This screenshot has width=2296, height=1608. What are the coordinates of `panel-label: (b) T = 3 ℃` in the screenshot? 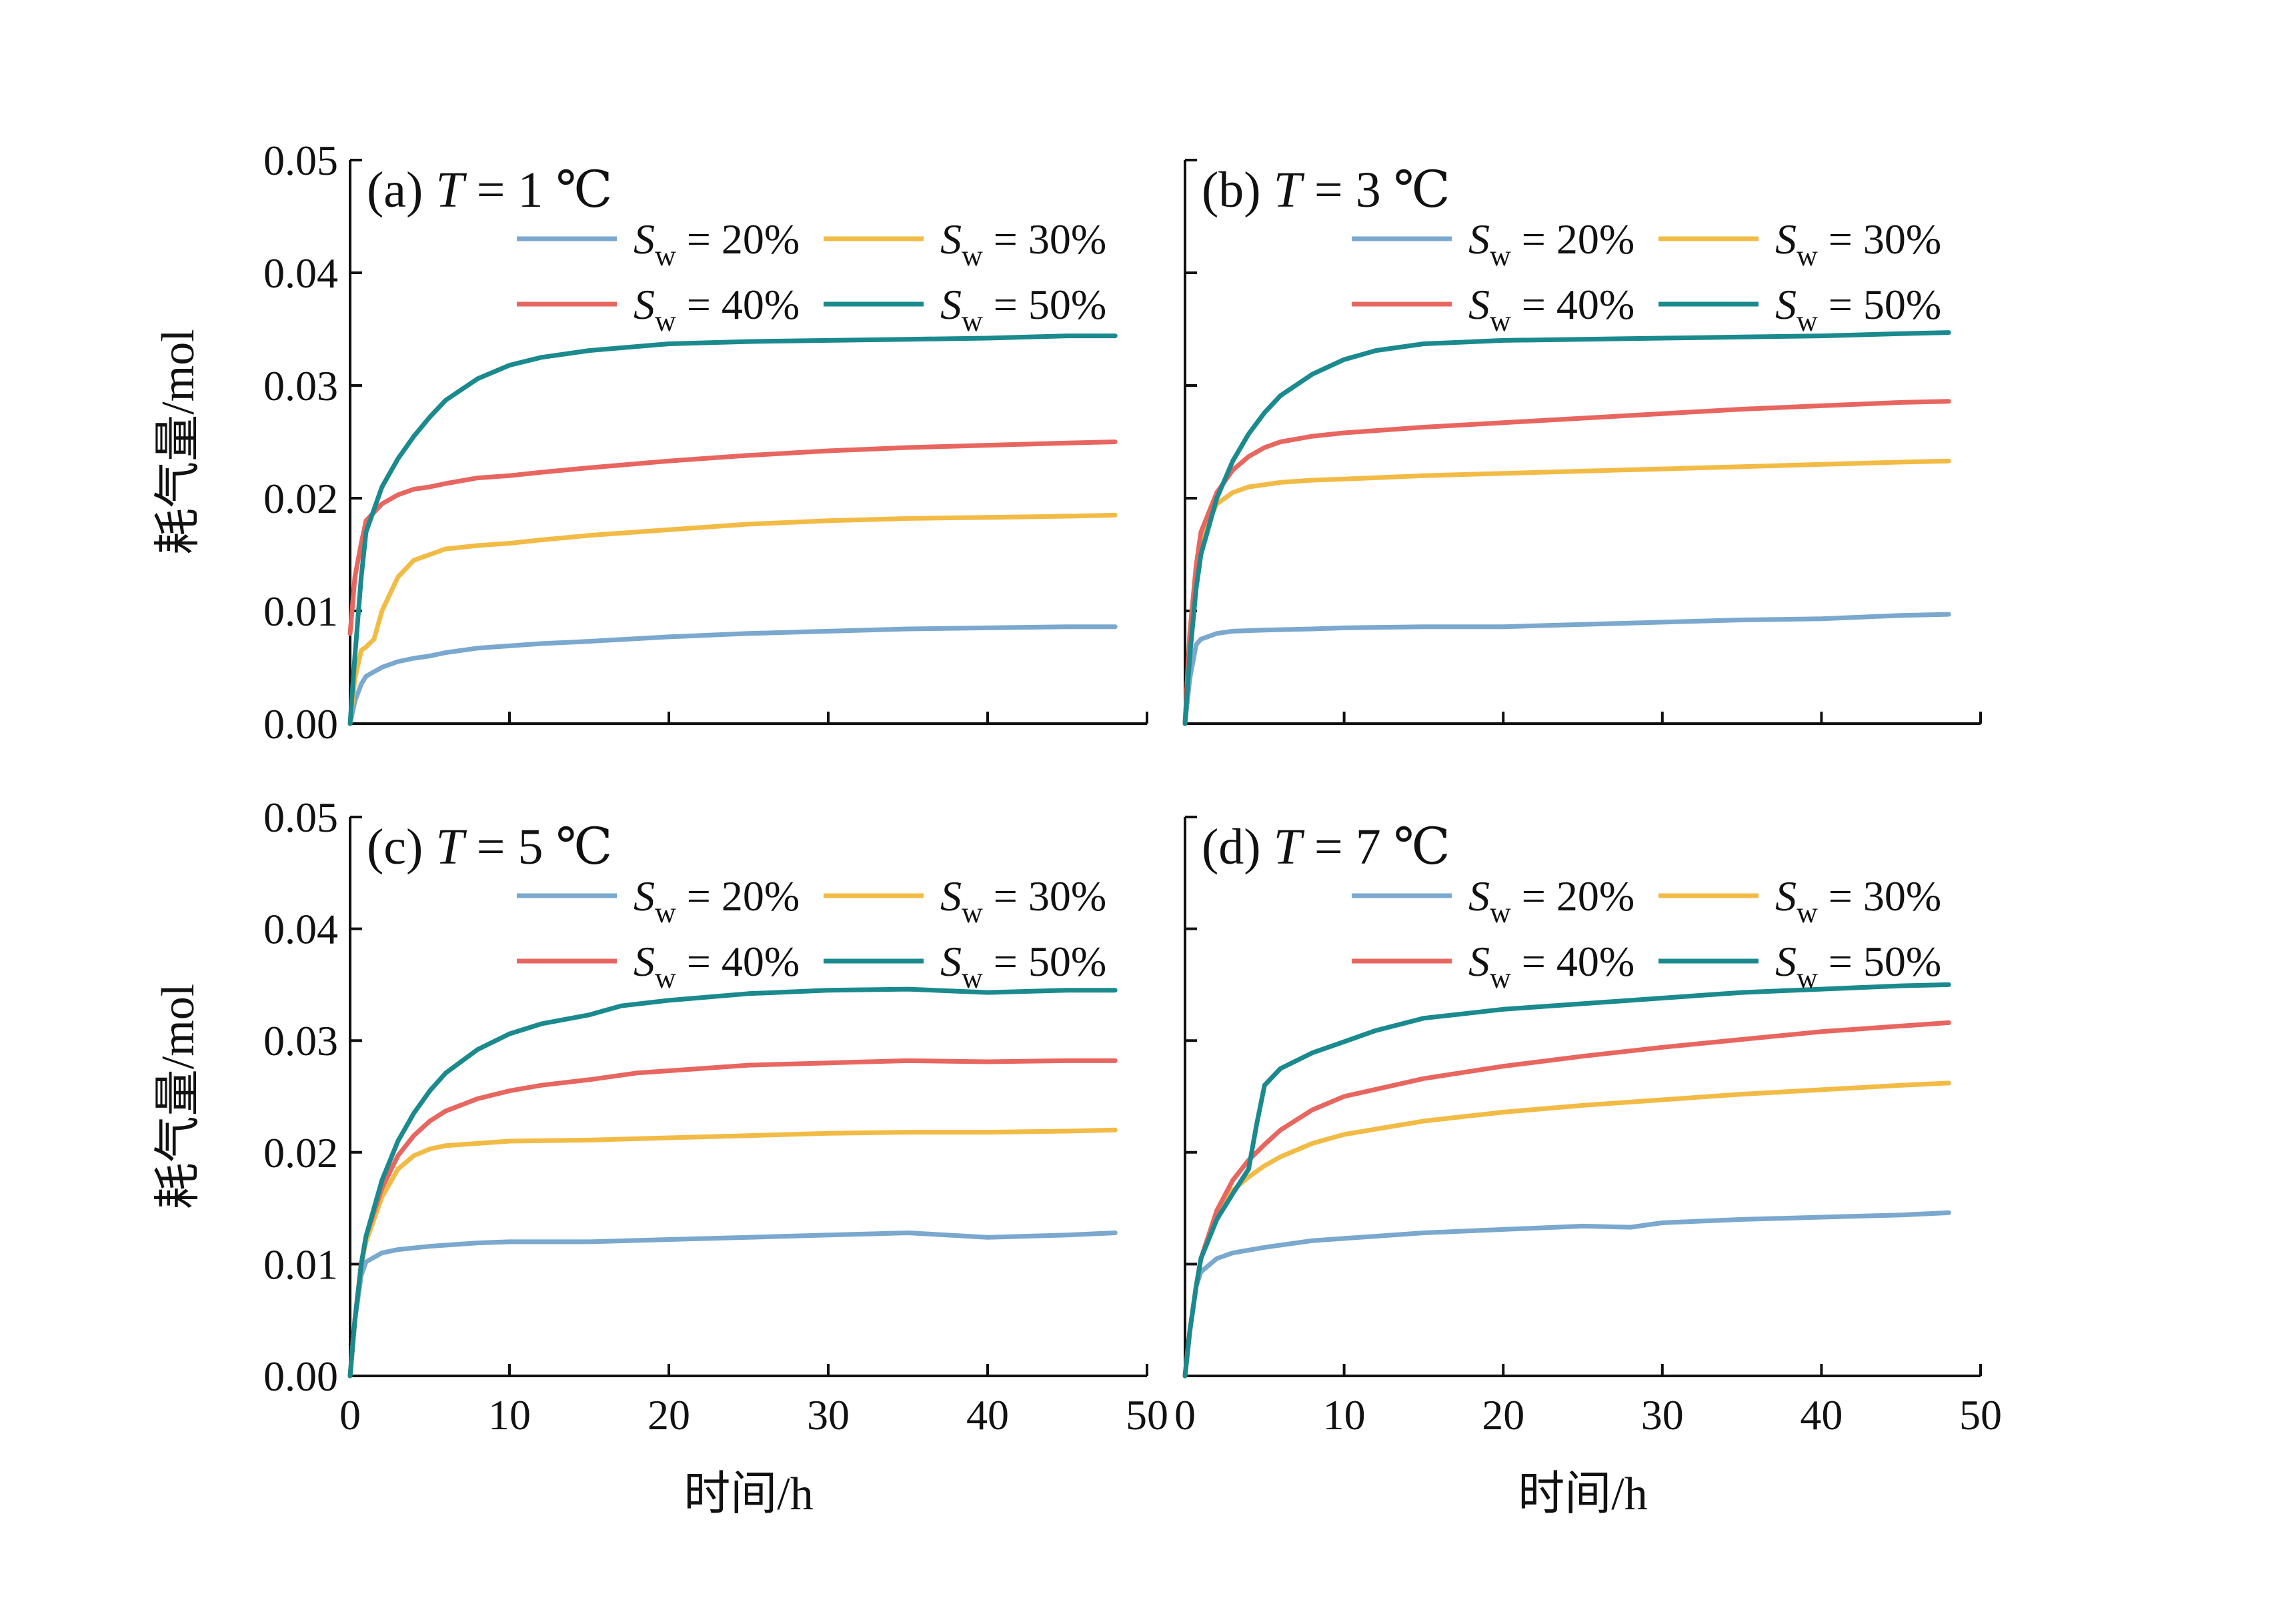 It's located at (1326, 190).